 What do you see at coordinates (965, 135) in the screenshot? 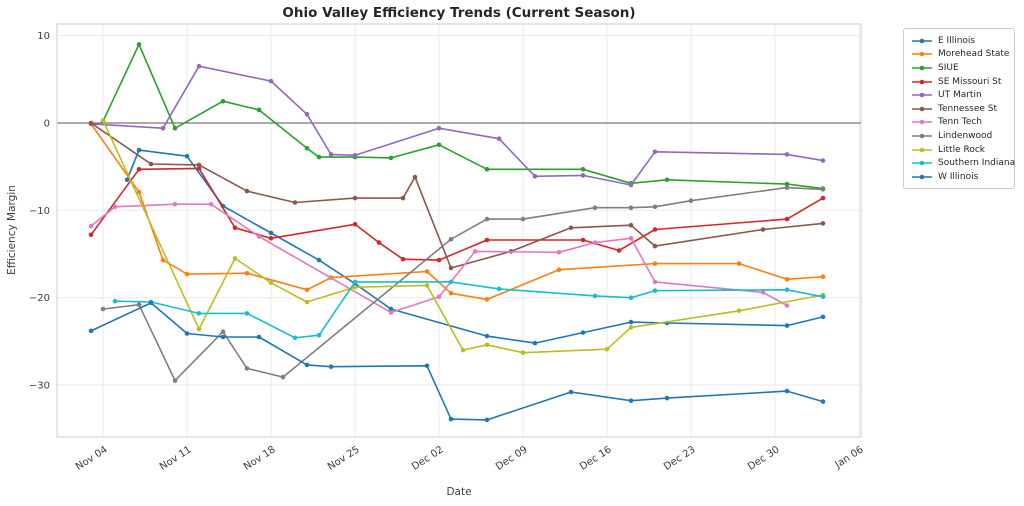
I see `legend-label: Lindenwood` at bounding box center [965, 135].